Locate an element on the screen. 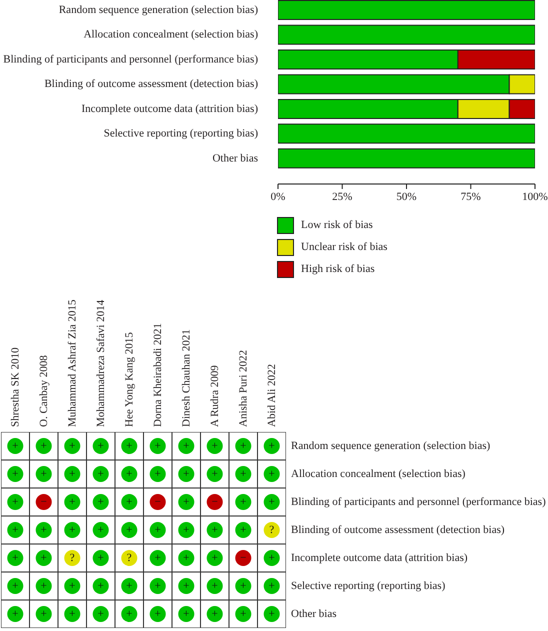  x-tick-label: Dorna Kheirabadi 2021 is located at coordinates (158, 375).